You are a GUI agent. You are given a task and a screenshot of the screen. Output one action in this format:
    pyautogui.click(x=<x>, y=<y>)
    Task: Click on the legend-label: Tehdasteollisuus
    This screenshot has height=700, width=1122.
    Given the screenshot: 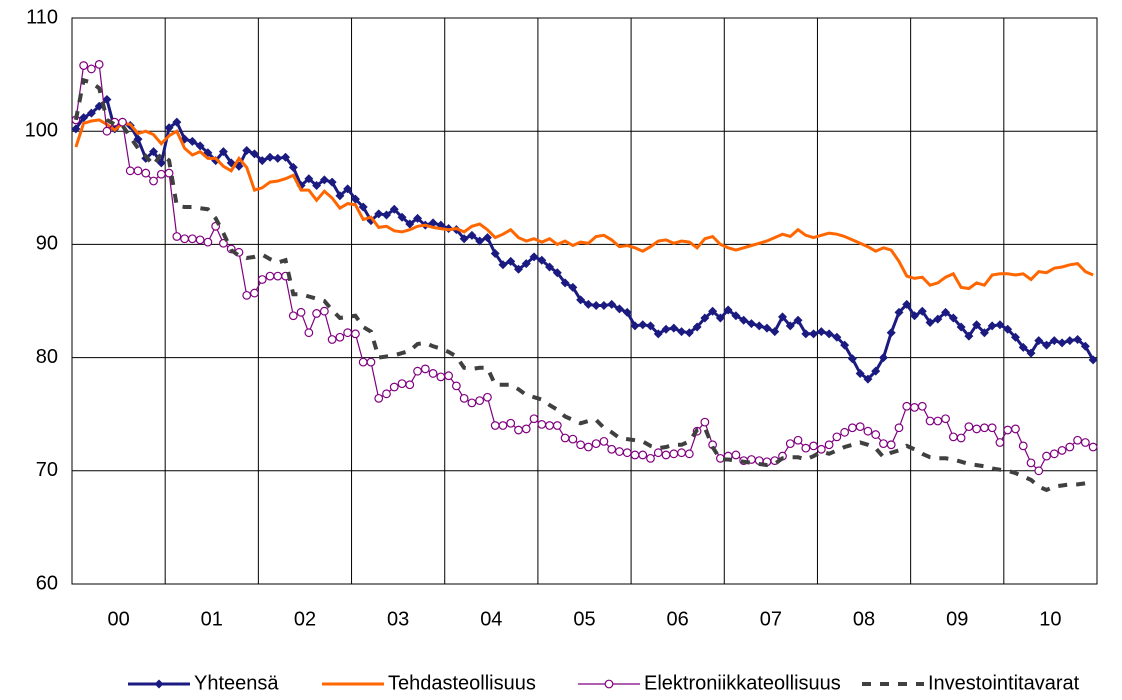 What is the action you would take?
    pyautogui.click(x=462, y=683)
    